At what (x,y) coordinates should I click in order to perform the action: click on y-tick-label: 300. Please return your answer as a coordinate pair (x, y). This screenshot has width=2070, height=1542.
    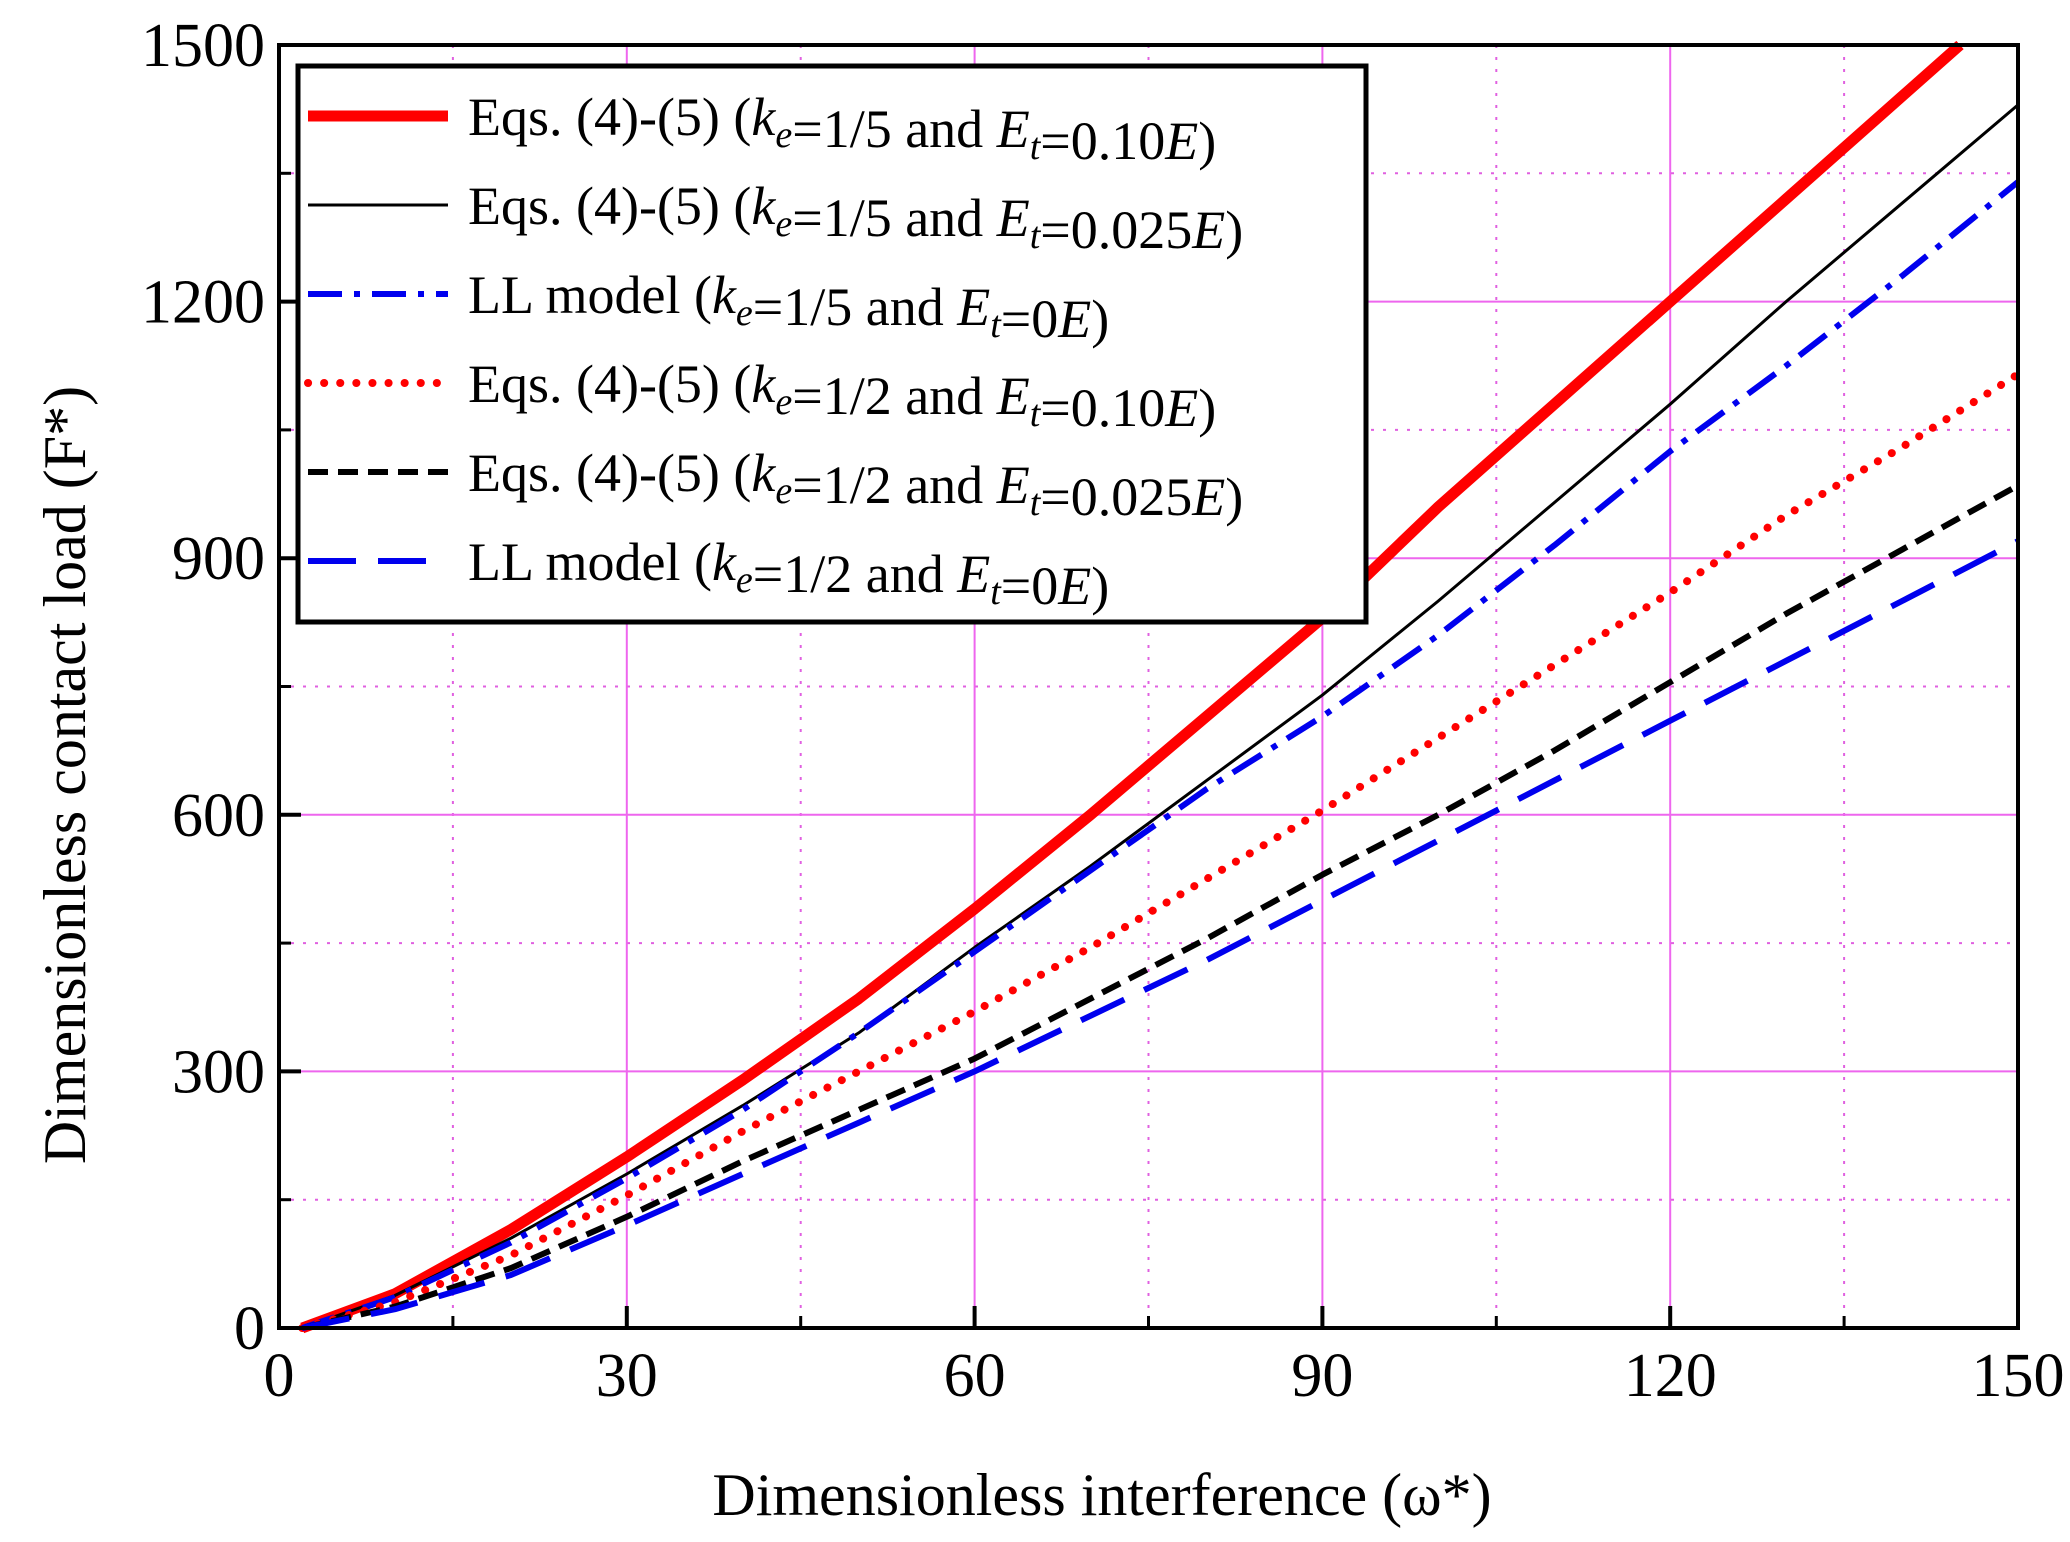
    Looking at the image, I should click on (218, 1072).